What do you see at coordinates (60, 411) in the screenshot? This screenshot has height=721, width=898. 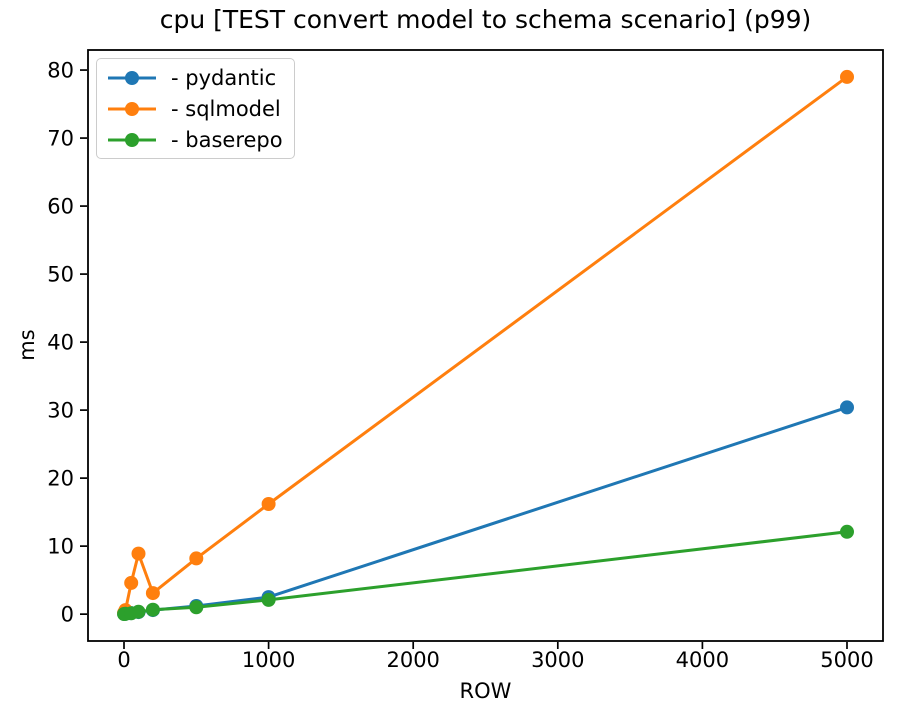 I see `y-tick-label: 30` at bounding box center [60, 411].